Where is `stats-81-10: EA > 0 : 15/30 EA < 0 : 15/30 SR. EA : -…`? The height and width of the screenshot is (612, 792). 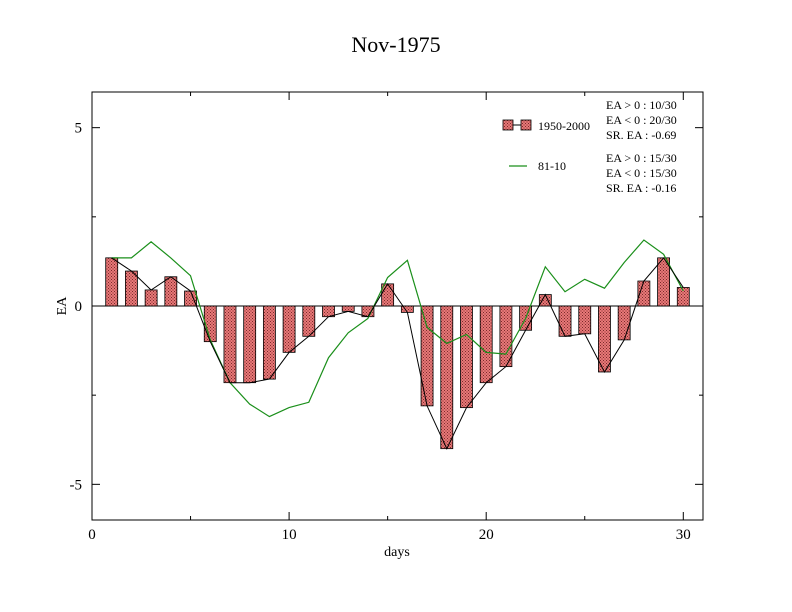
stats-81-10: EA > 0 : 15/30 EA < 0 : 15/30 SR. EA : -… is located at coordinates (641, 173).